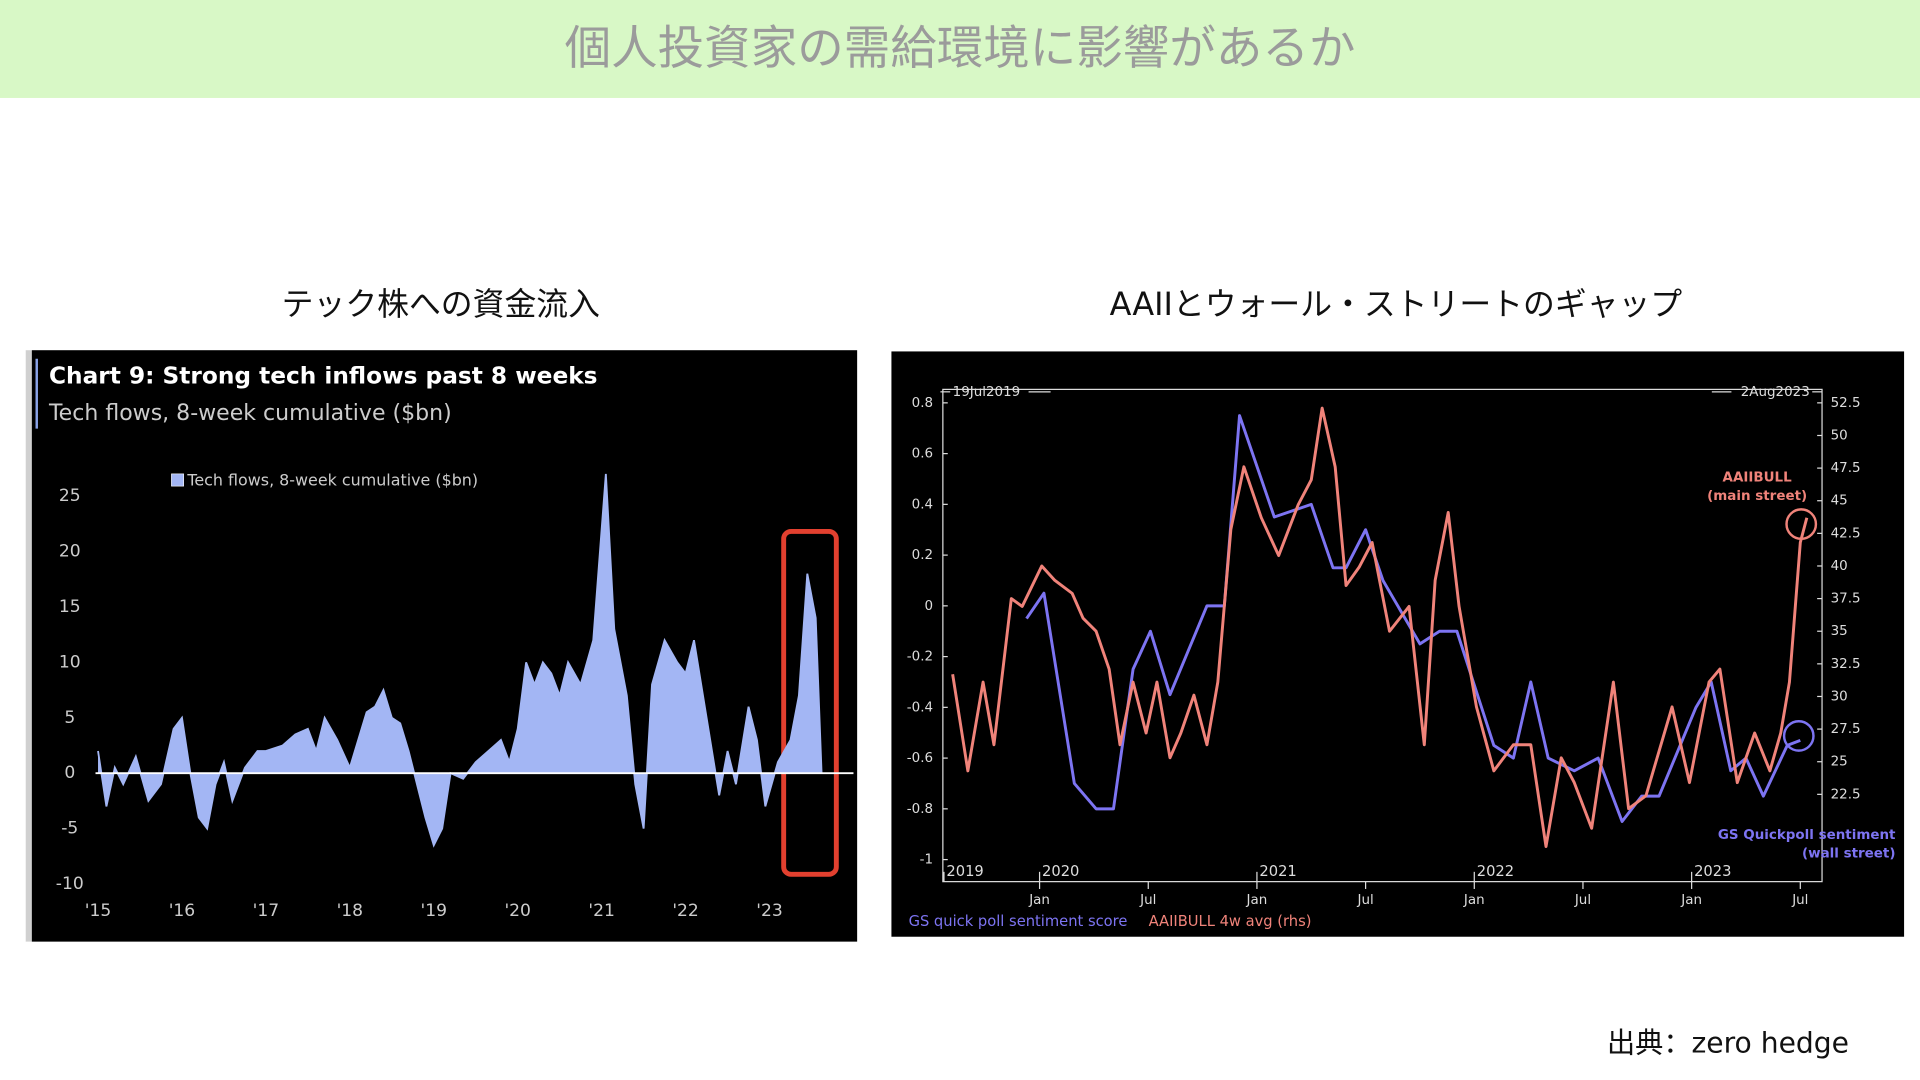  I want to click on y-tick-label: 0.4, so click(922, 504).